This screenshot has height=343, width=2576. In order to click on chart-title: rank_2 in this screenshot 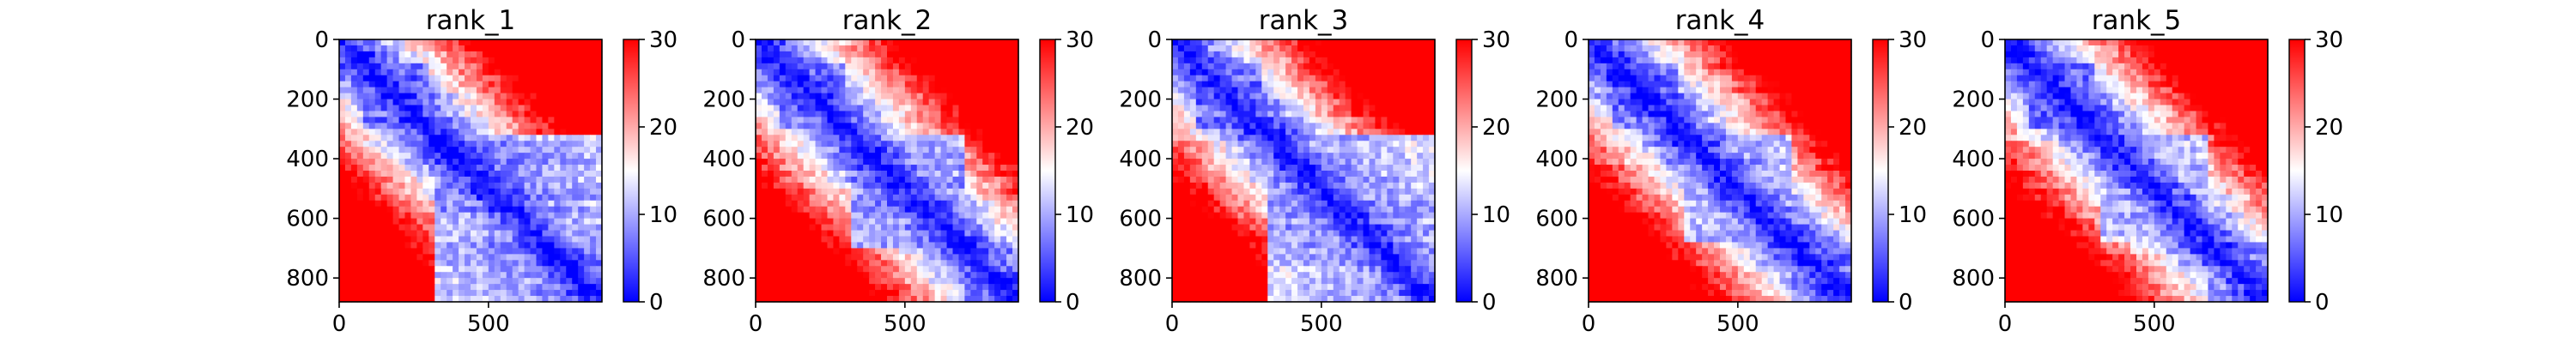, I will do `click(888, 20)`.